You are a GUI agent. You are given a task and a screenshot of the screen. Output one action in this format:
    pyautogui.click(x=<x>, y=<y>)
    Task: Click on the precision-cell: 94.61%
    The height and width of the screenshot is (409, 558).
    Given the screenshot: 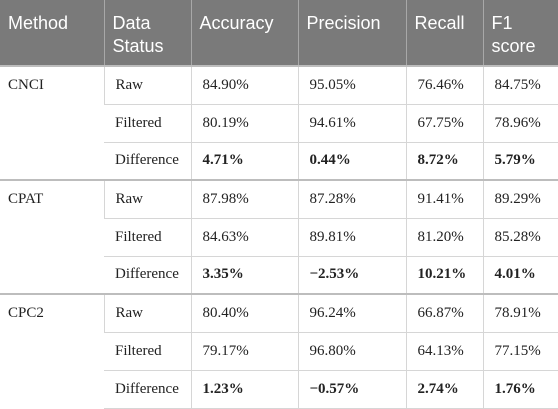 What is the action you would take?
    pyautogui.click(x=351, y=122)
    